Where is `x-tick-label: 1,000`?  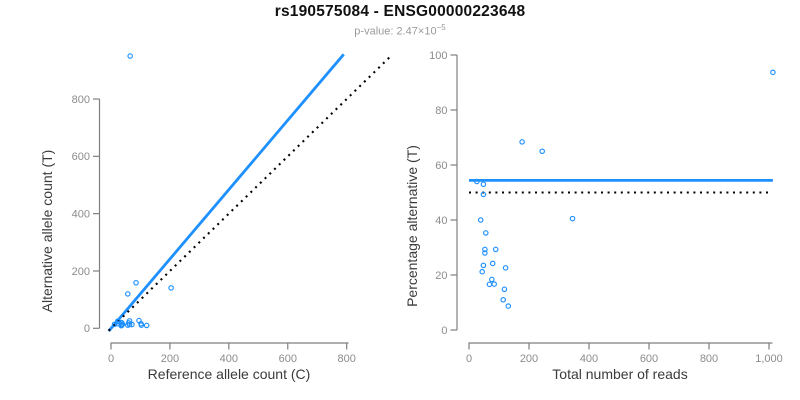 x-tick-label: 1,000 is located at coordinates (769, 359).